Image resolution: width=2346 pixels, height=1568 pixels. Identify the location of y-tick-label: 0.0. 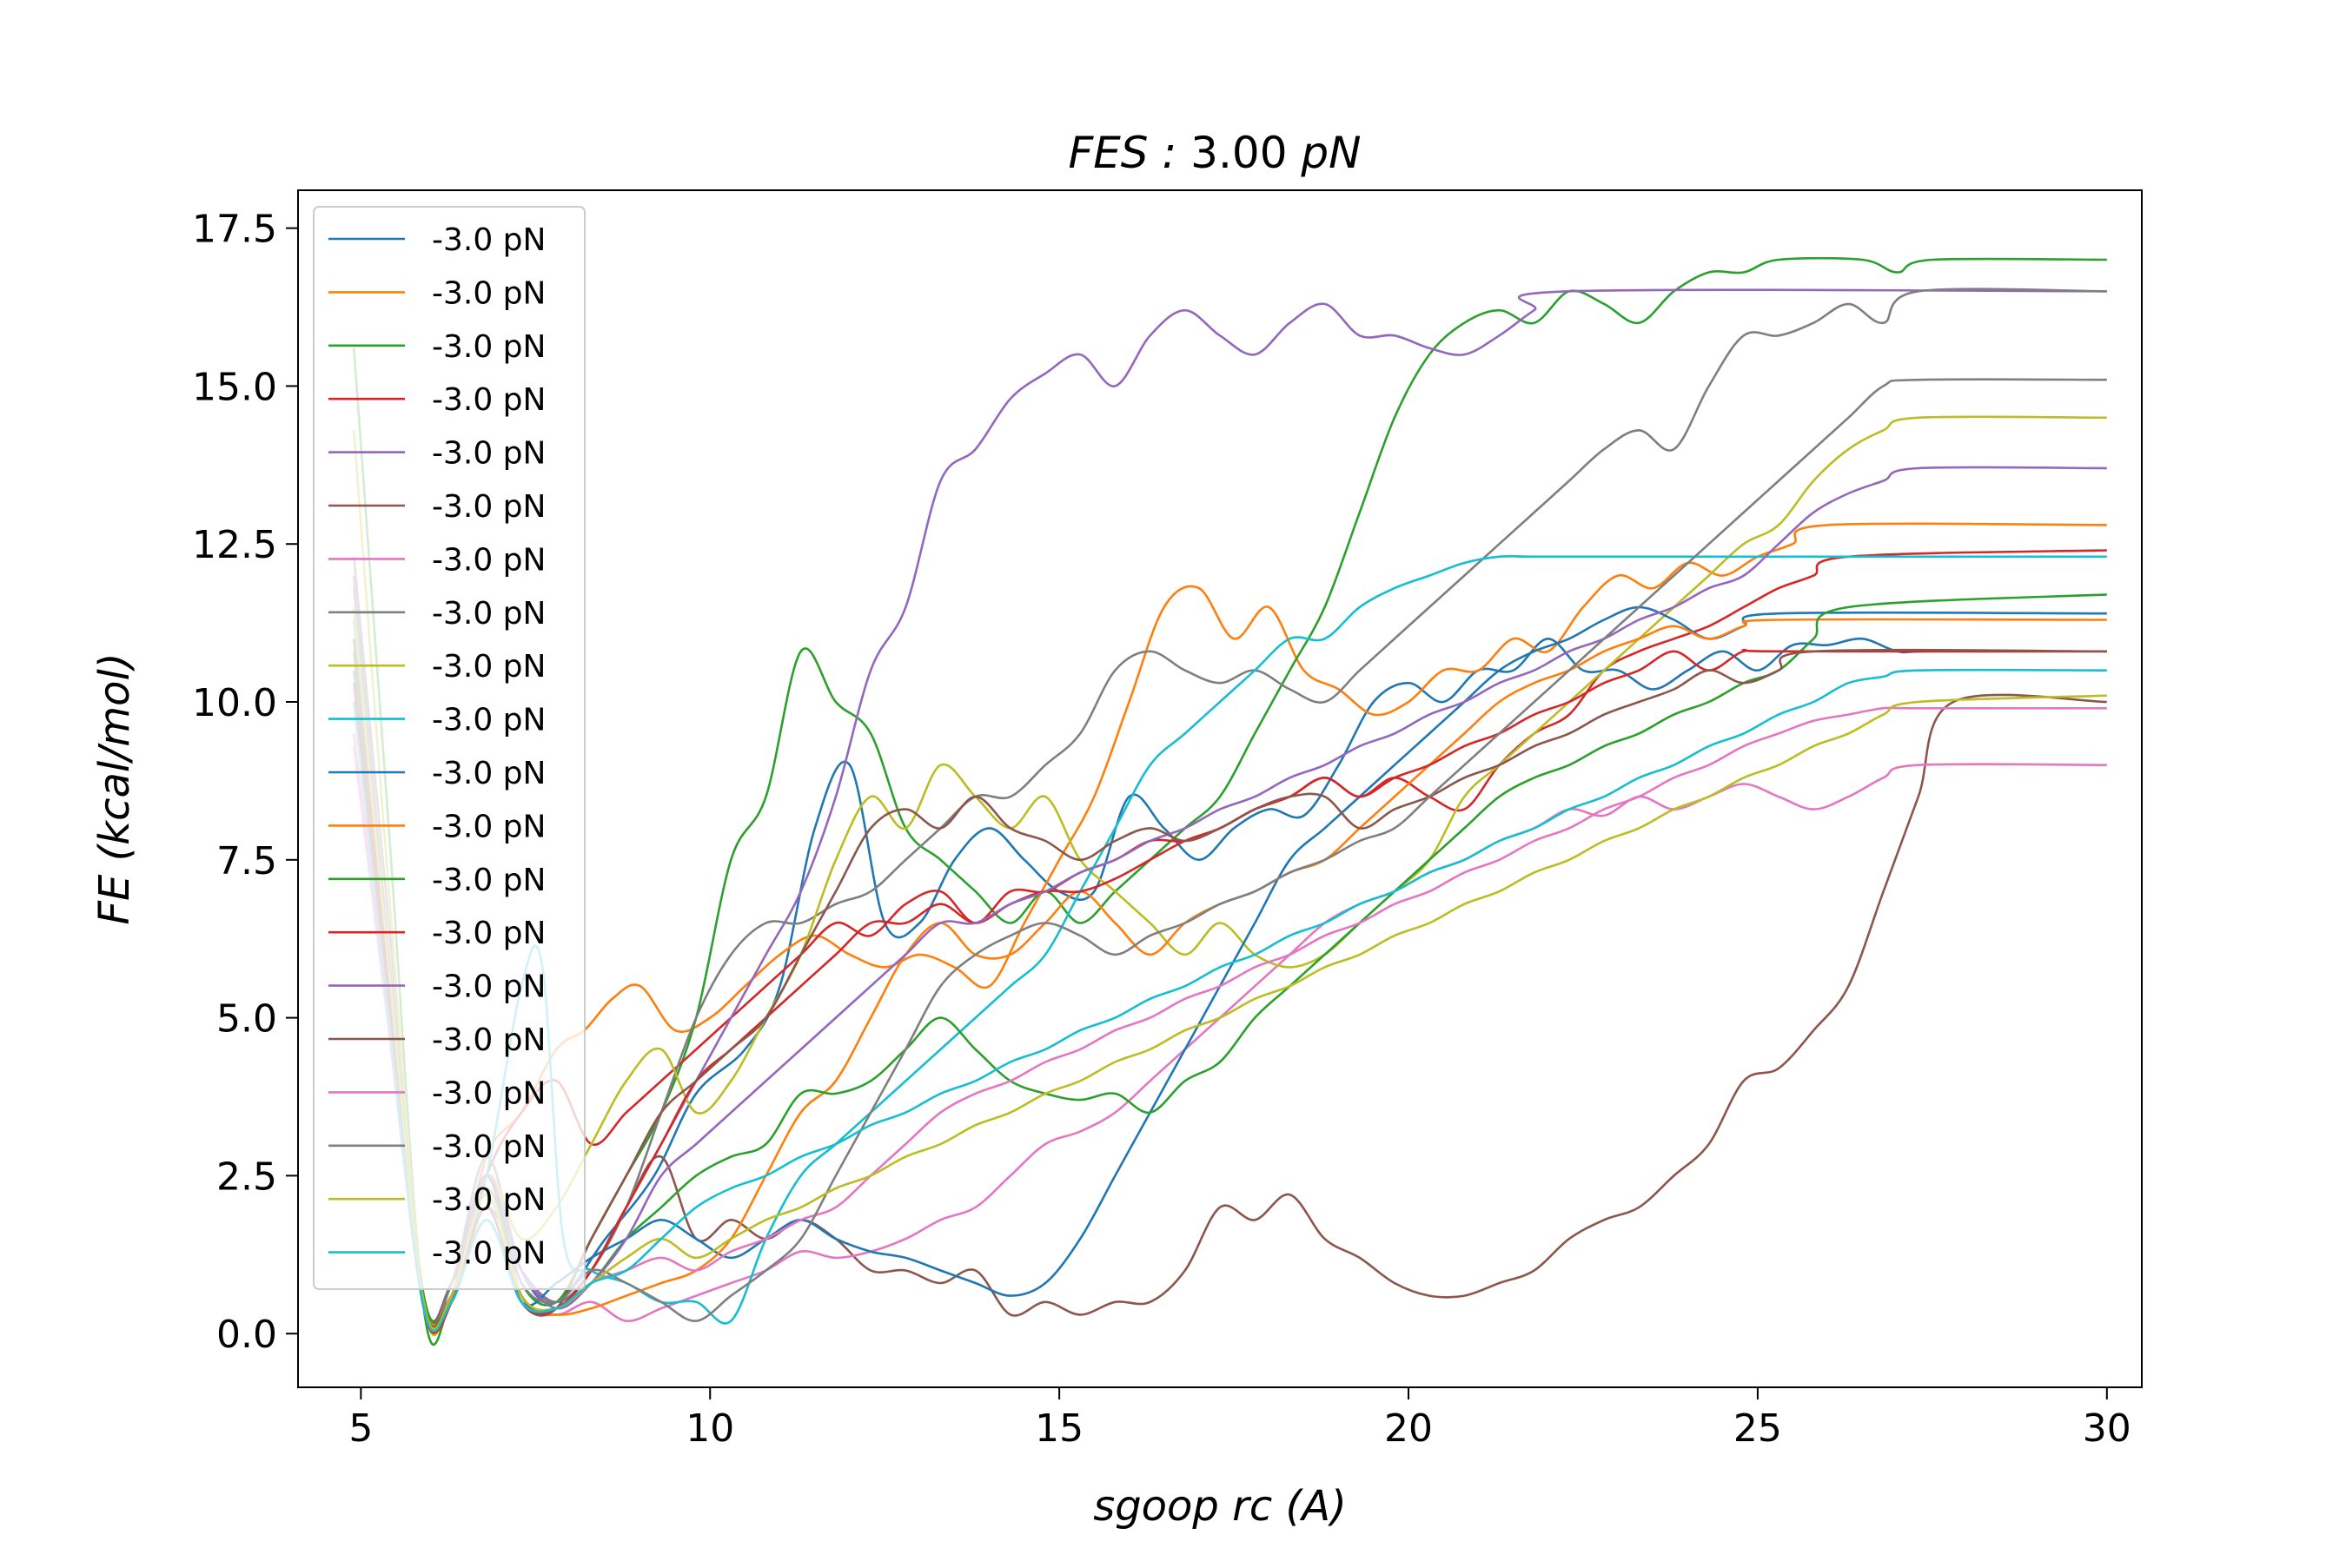
(247, 1335).